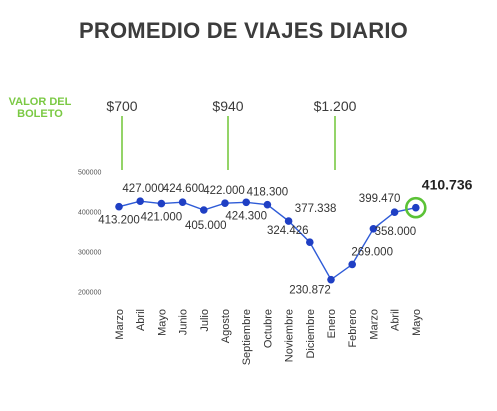 The height and width of the screenshot is (411, 497). I want to click on data-label: 424.300, so click(246, 216).